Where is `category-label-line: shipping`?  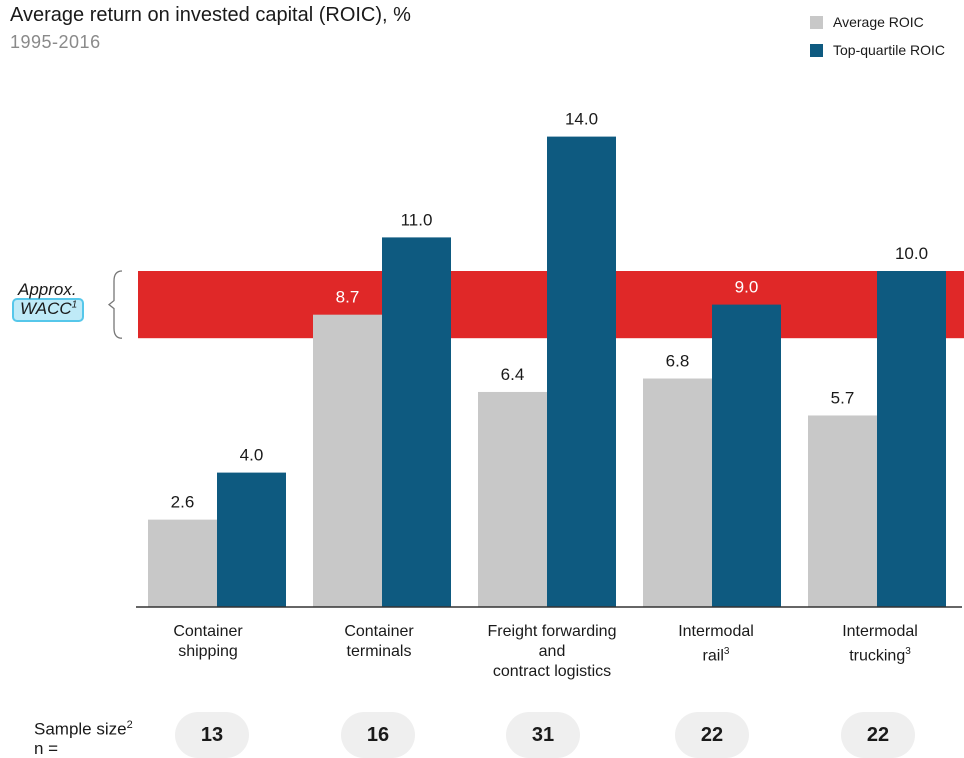 category-label-line: shipping is located at coordinates (208, 651).